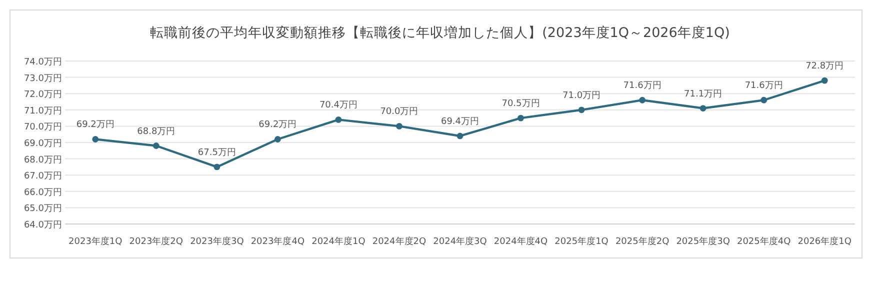 This screenshot has width=870, height=286. I want to click on y-tick-label: 71.0万円, so click(43, 111).